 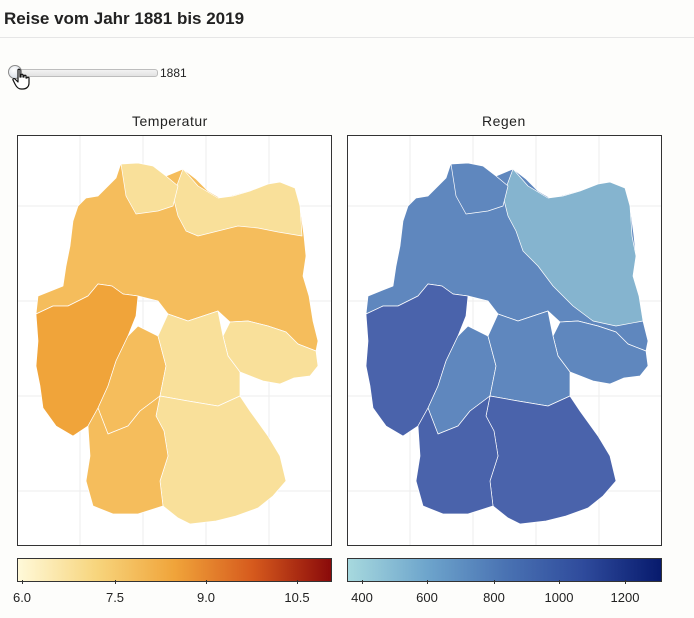 What do you see at coordinates (170, 121) in the screenshot?
I see `temperature-panel-title: Temperatur` at bounding box center [170, 121].